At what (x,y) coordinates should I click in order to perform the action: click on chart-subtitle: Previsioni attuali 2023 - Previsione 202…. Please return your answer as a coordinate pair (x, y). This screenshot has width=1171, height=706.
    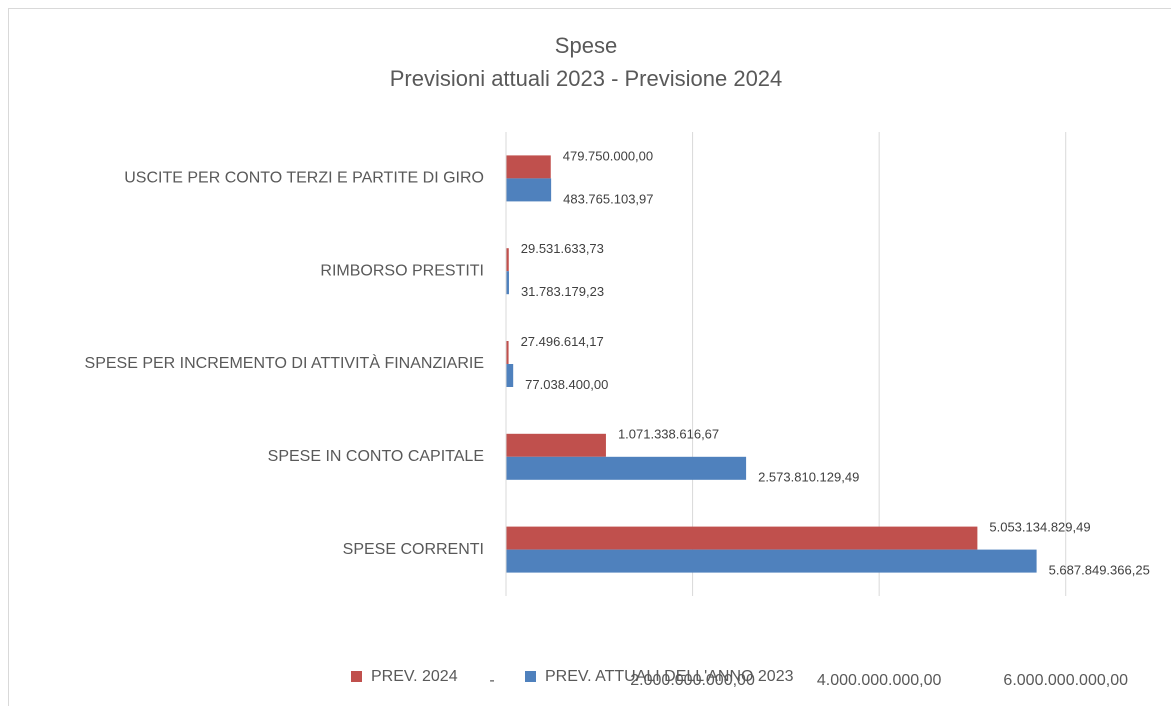
    Looking at the image, I should click on (586, 78).